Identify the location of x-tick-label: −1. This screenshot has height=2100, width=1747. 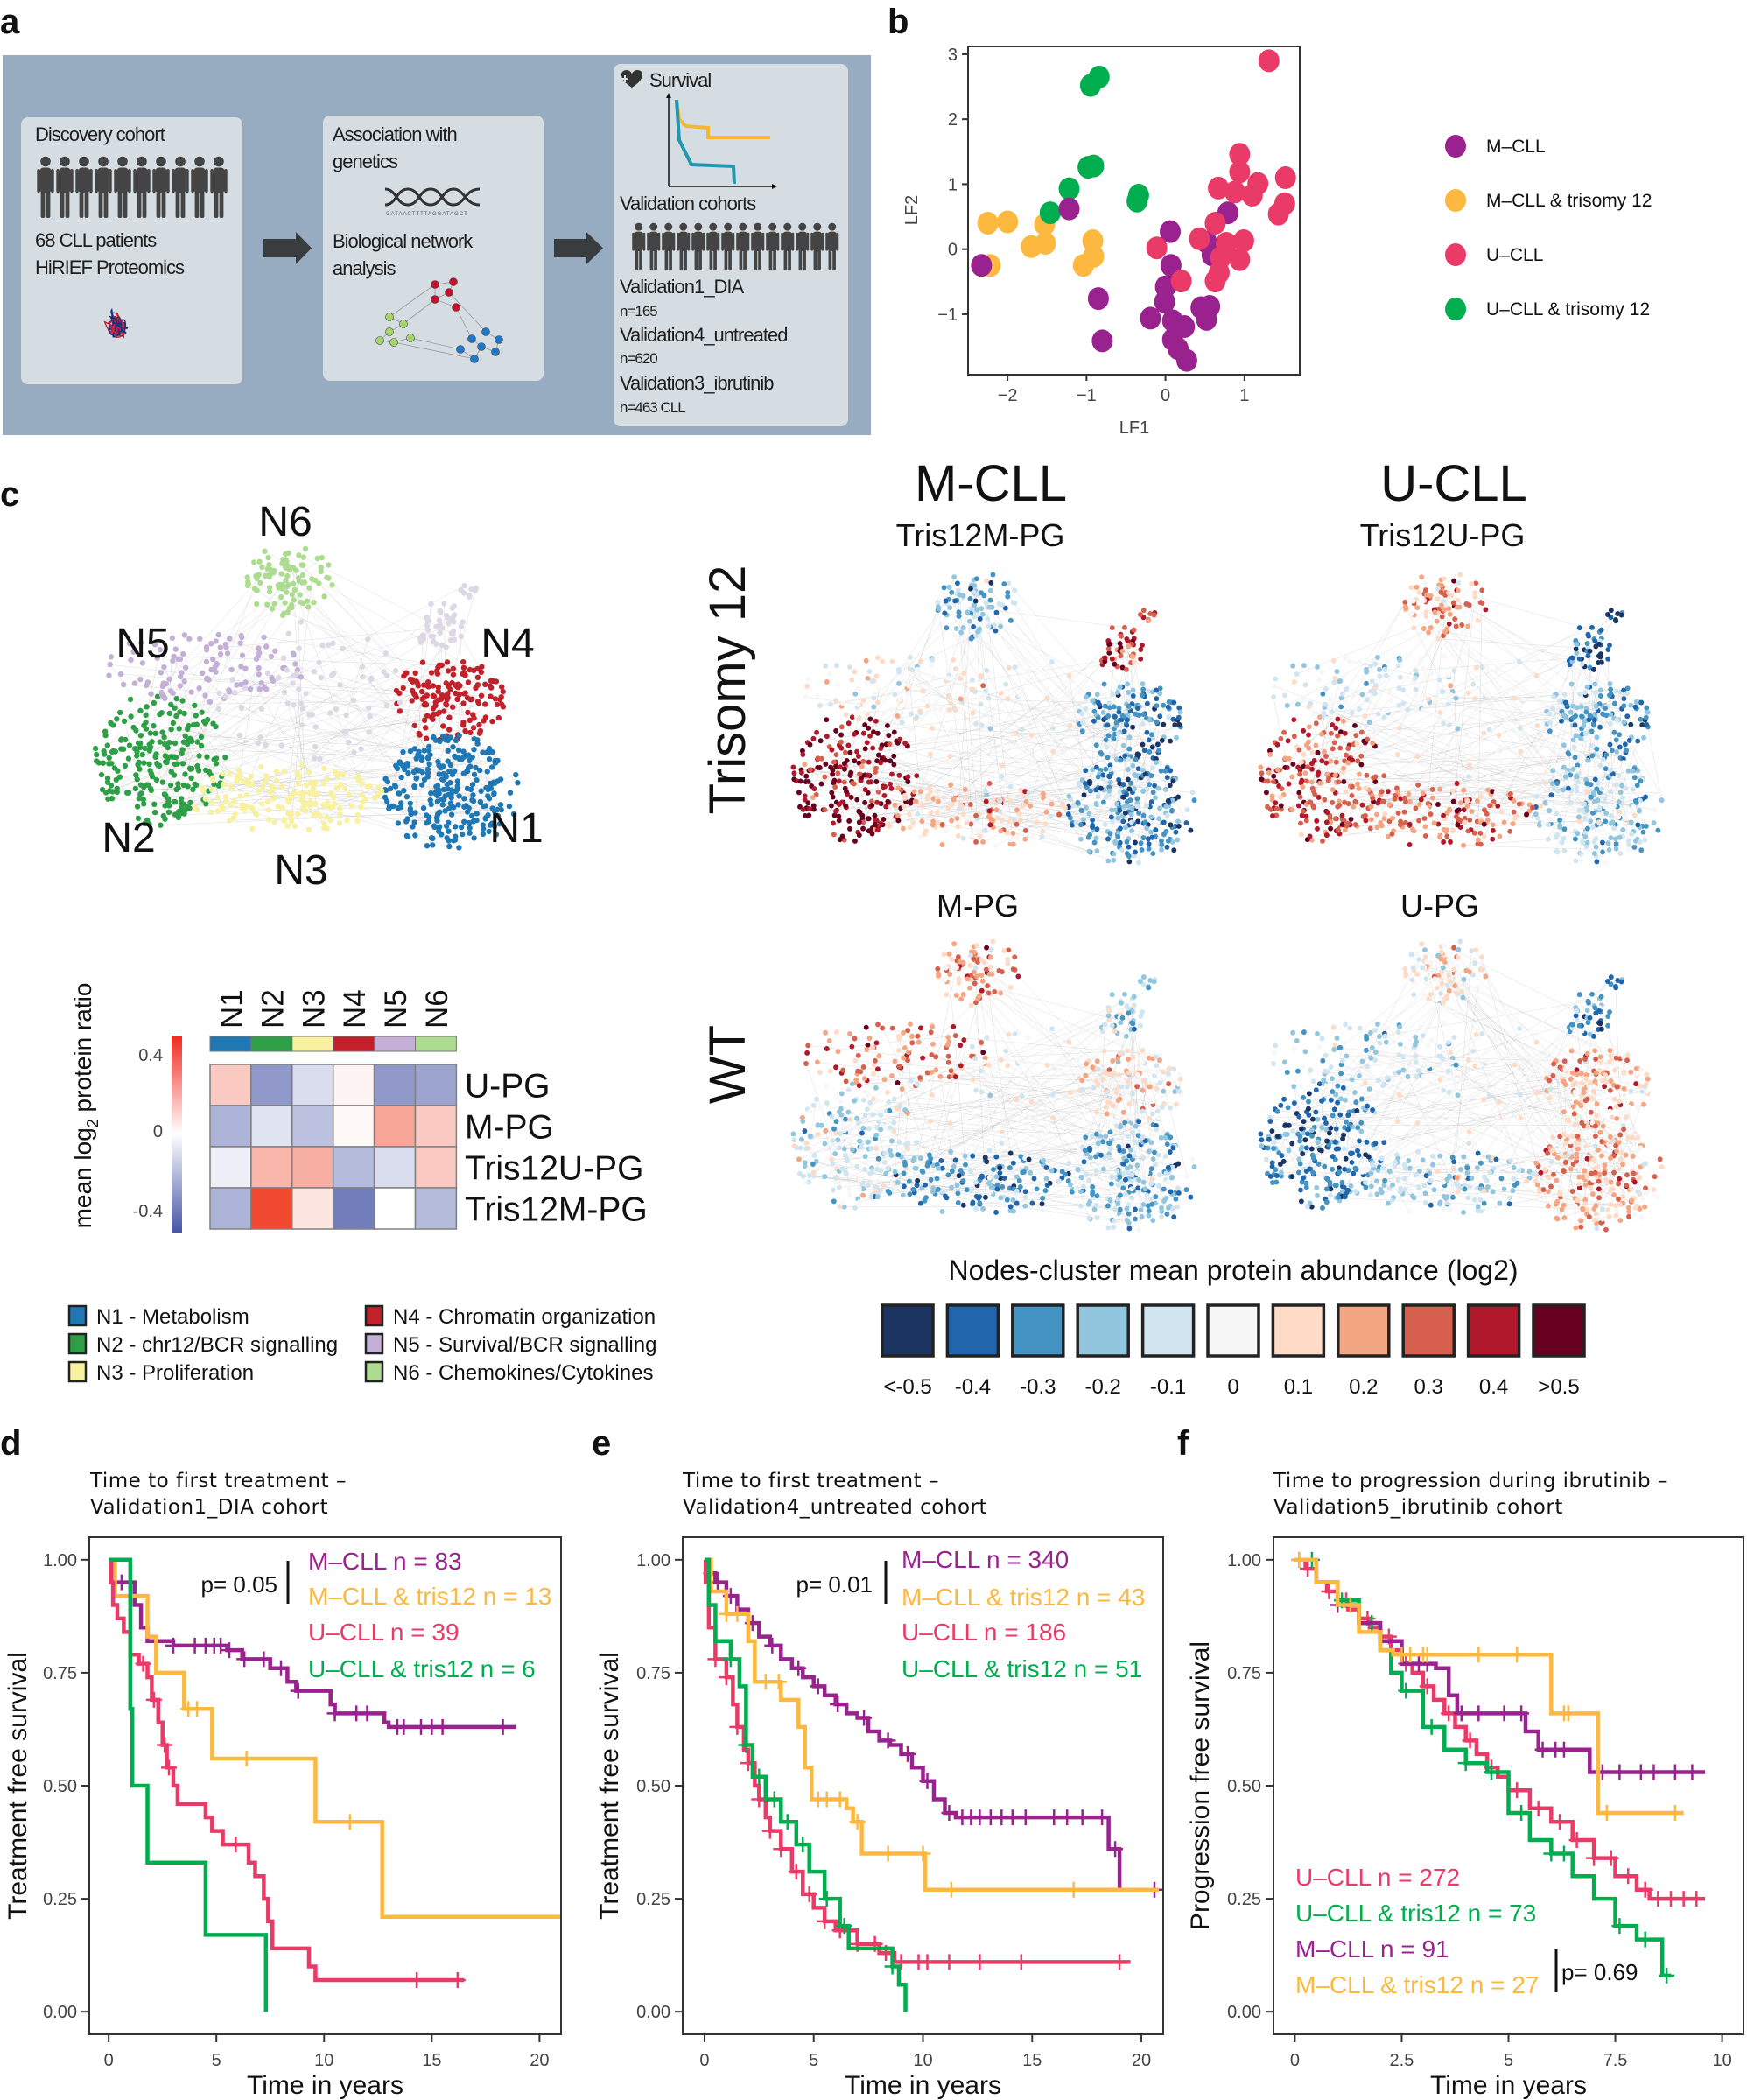
(1087, 395).